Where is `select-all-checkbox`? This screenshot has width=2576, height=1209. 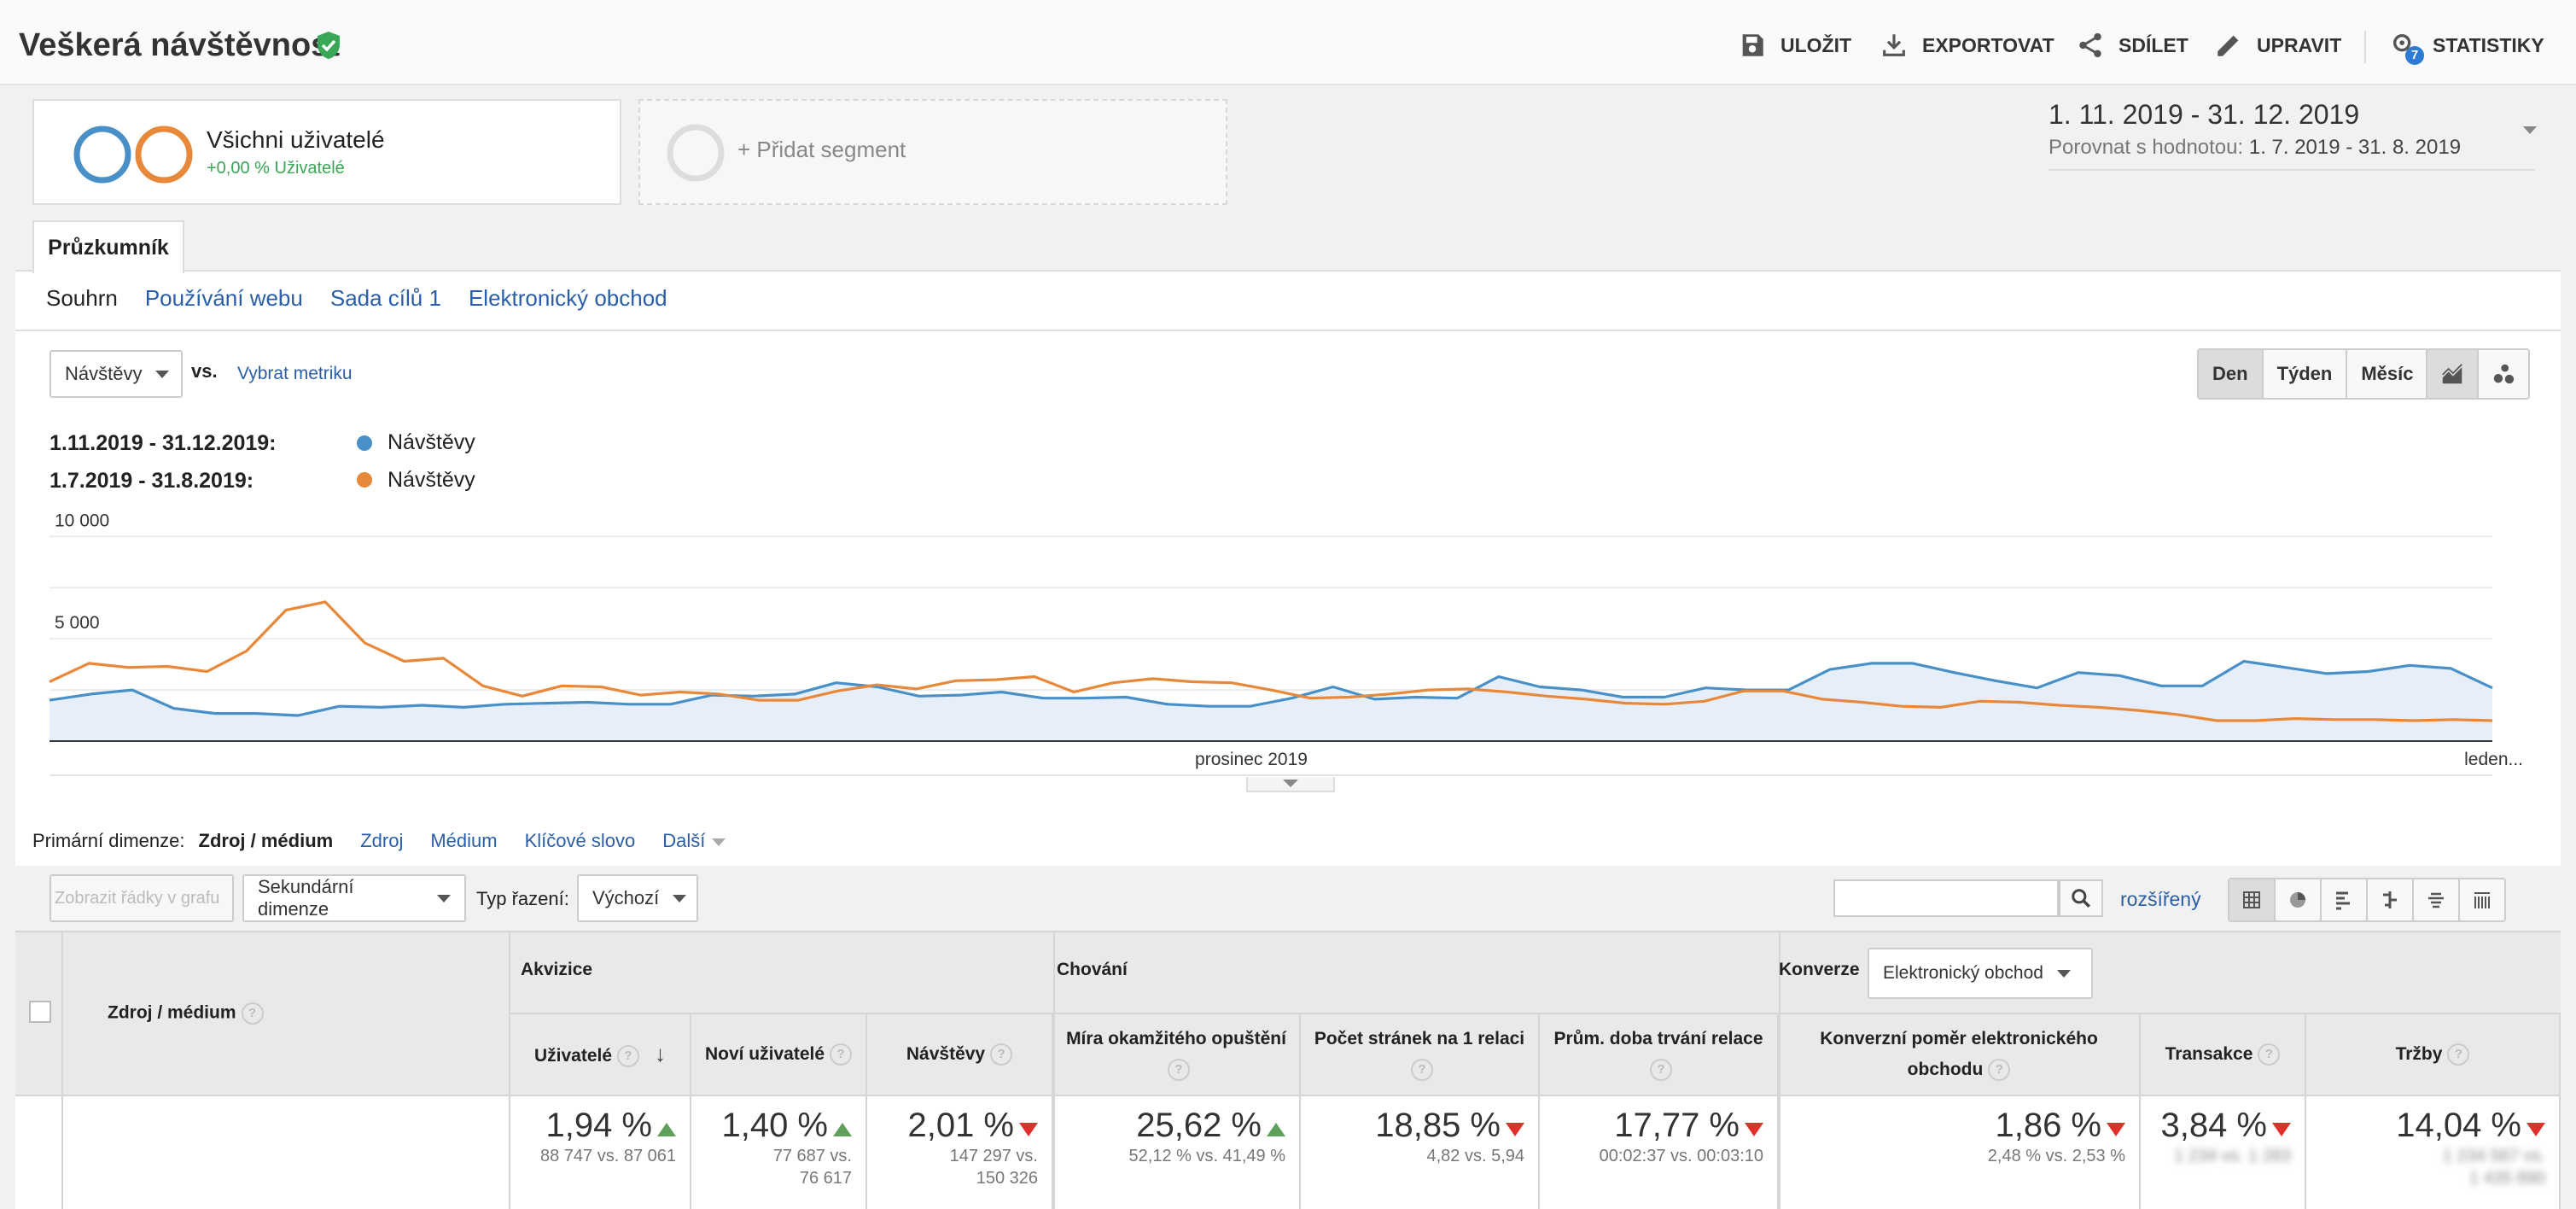
select-all-checkbox is located at coordinates (40, 1012).